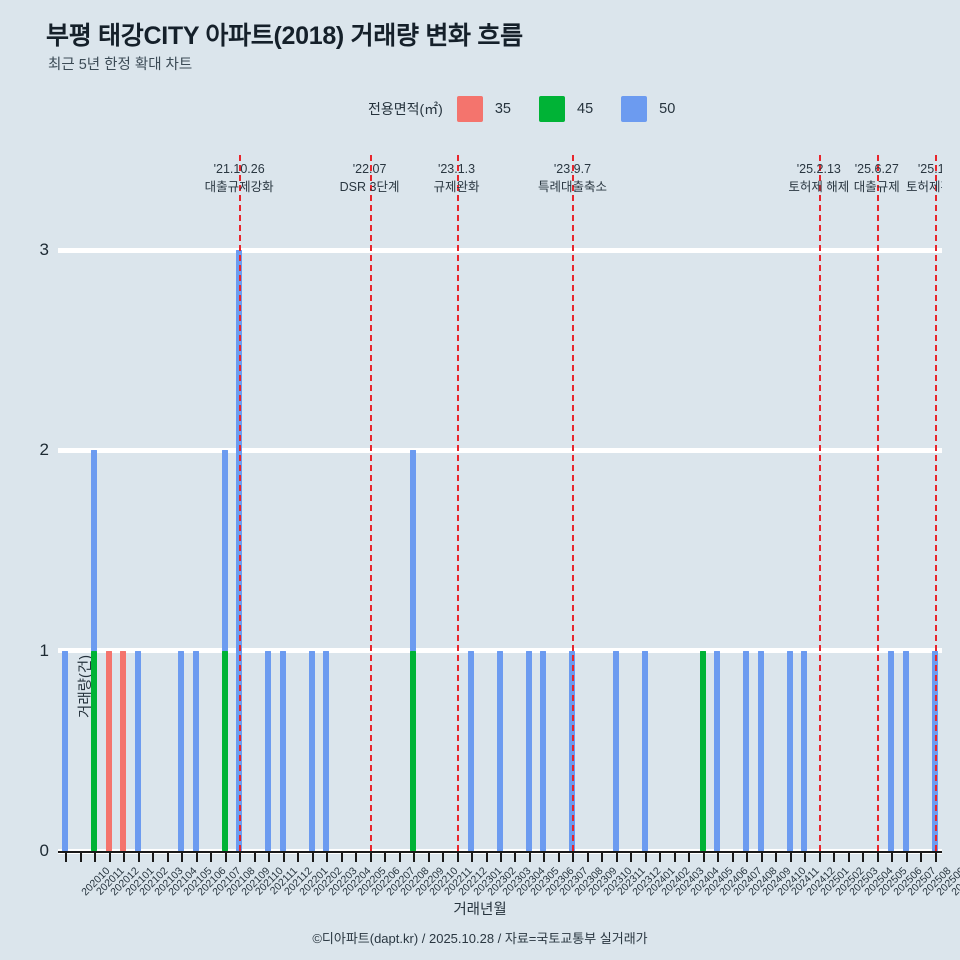  I want to click on event-label-6: '25.6.27 대출규제, so click(877, 178).